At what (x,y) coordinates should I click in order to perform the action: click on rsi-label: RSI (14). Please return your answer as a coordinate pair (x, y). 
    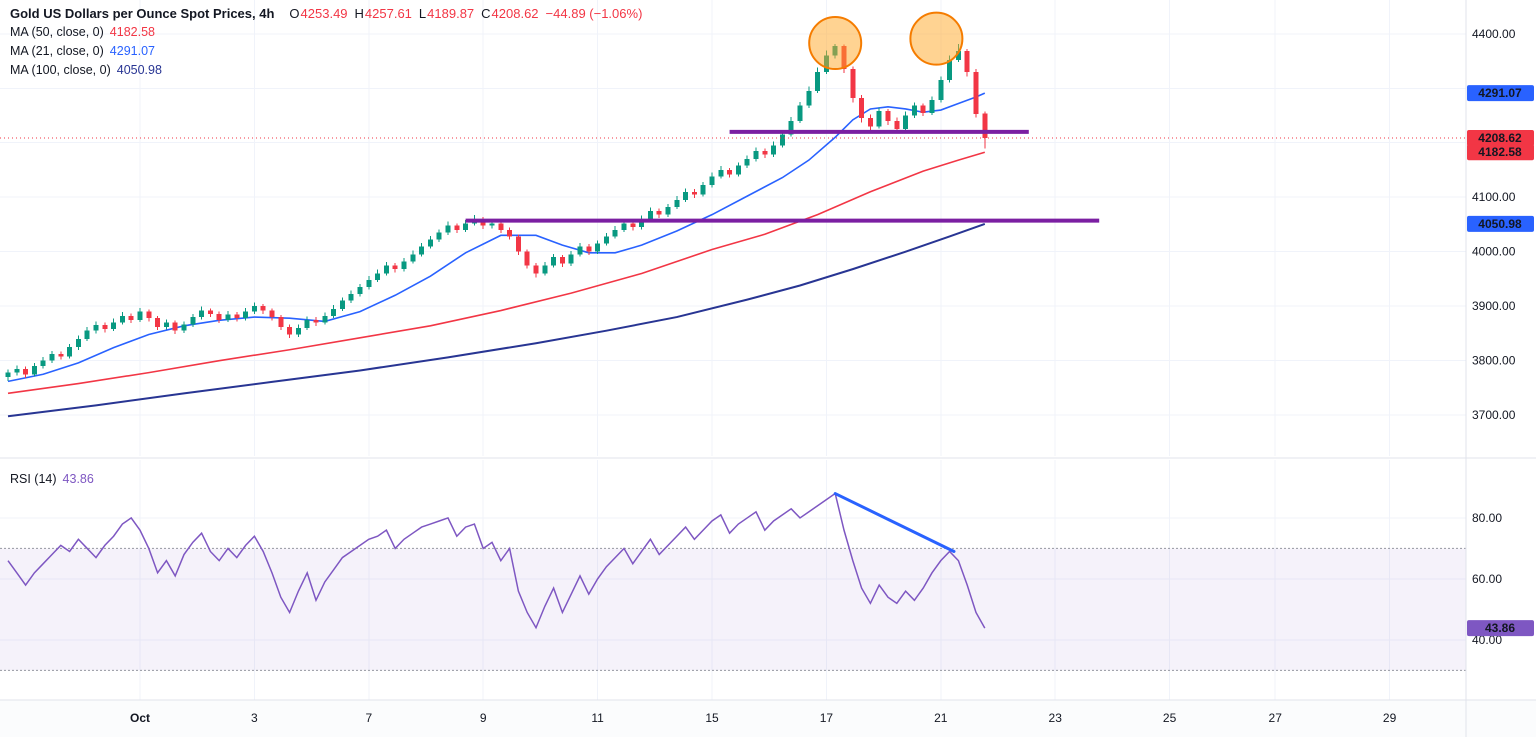
    Looking at the image, I should click on (33, 479).